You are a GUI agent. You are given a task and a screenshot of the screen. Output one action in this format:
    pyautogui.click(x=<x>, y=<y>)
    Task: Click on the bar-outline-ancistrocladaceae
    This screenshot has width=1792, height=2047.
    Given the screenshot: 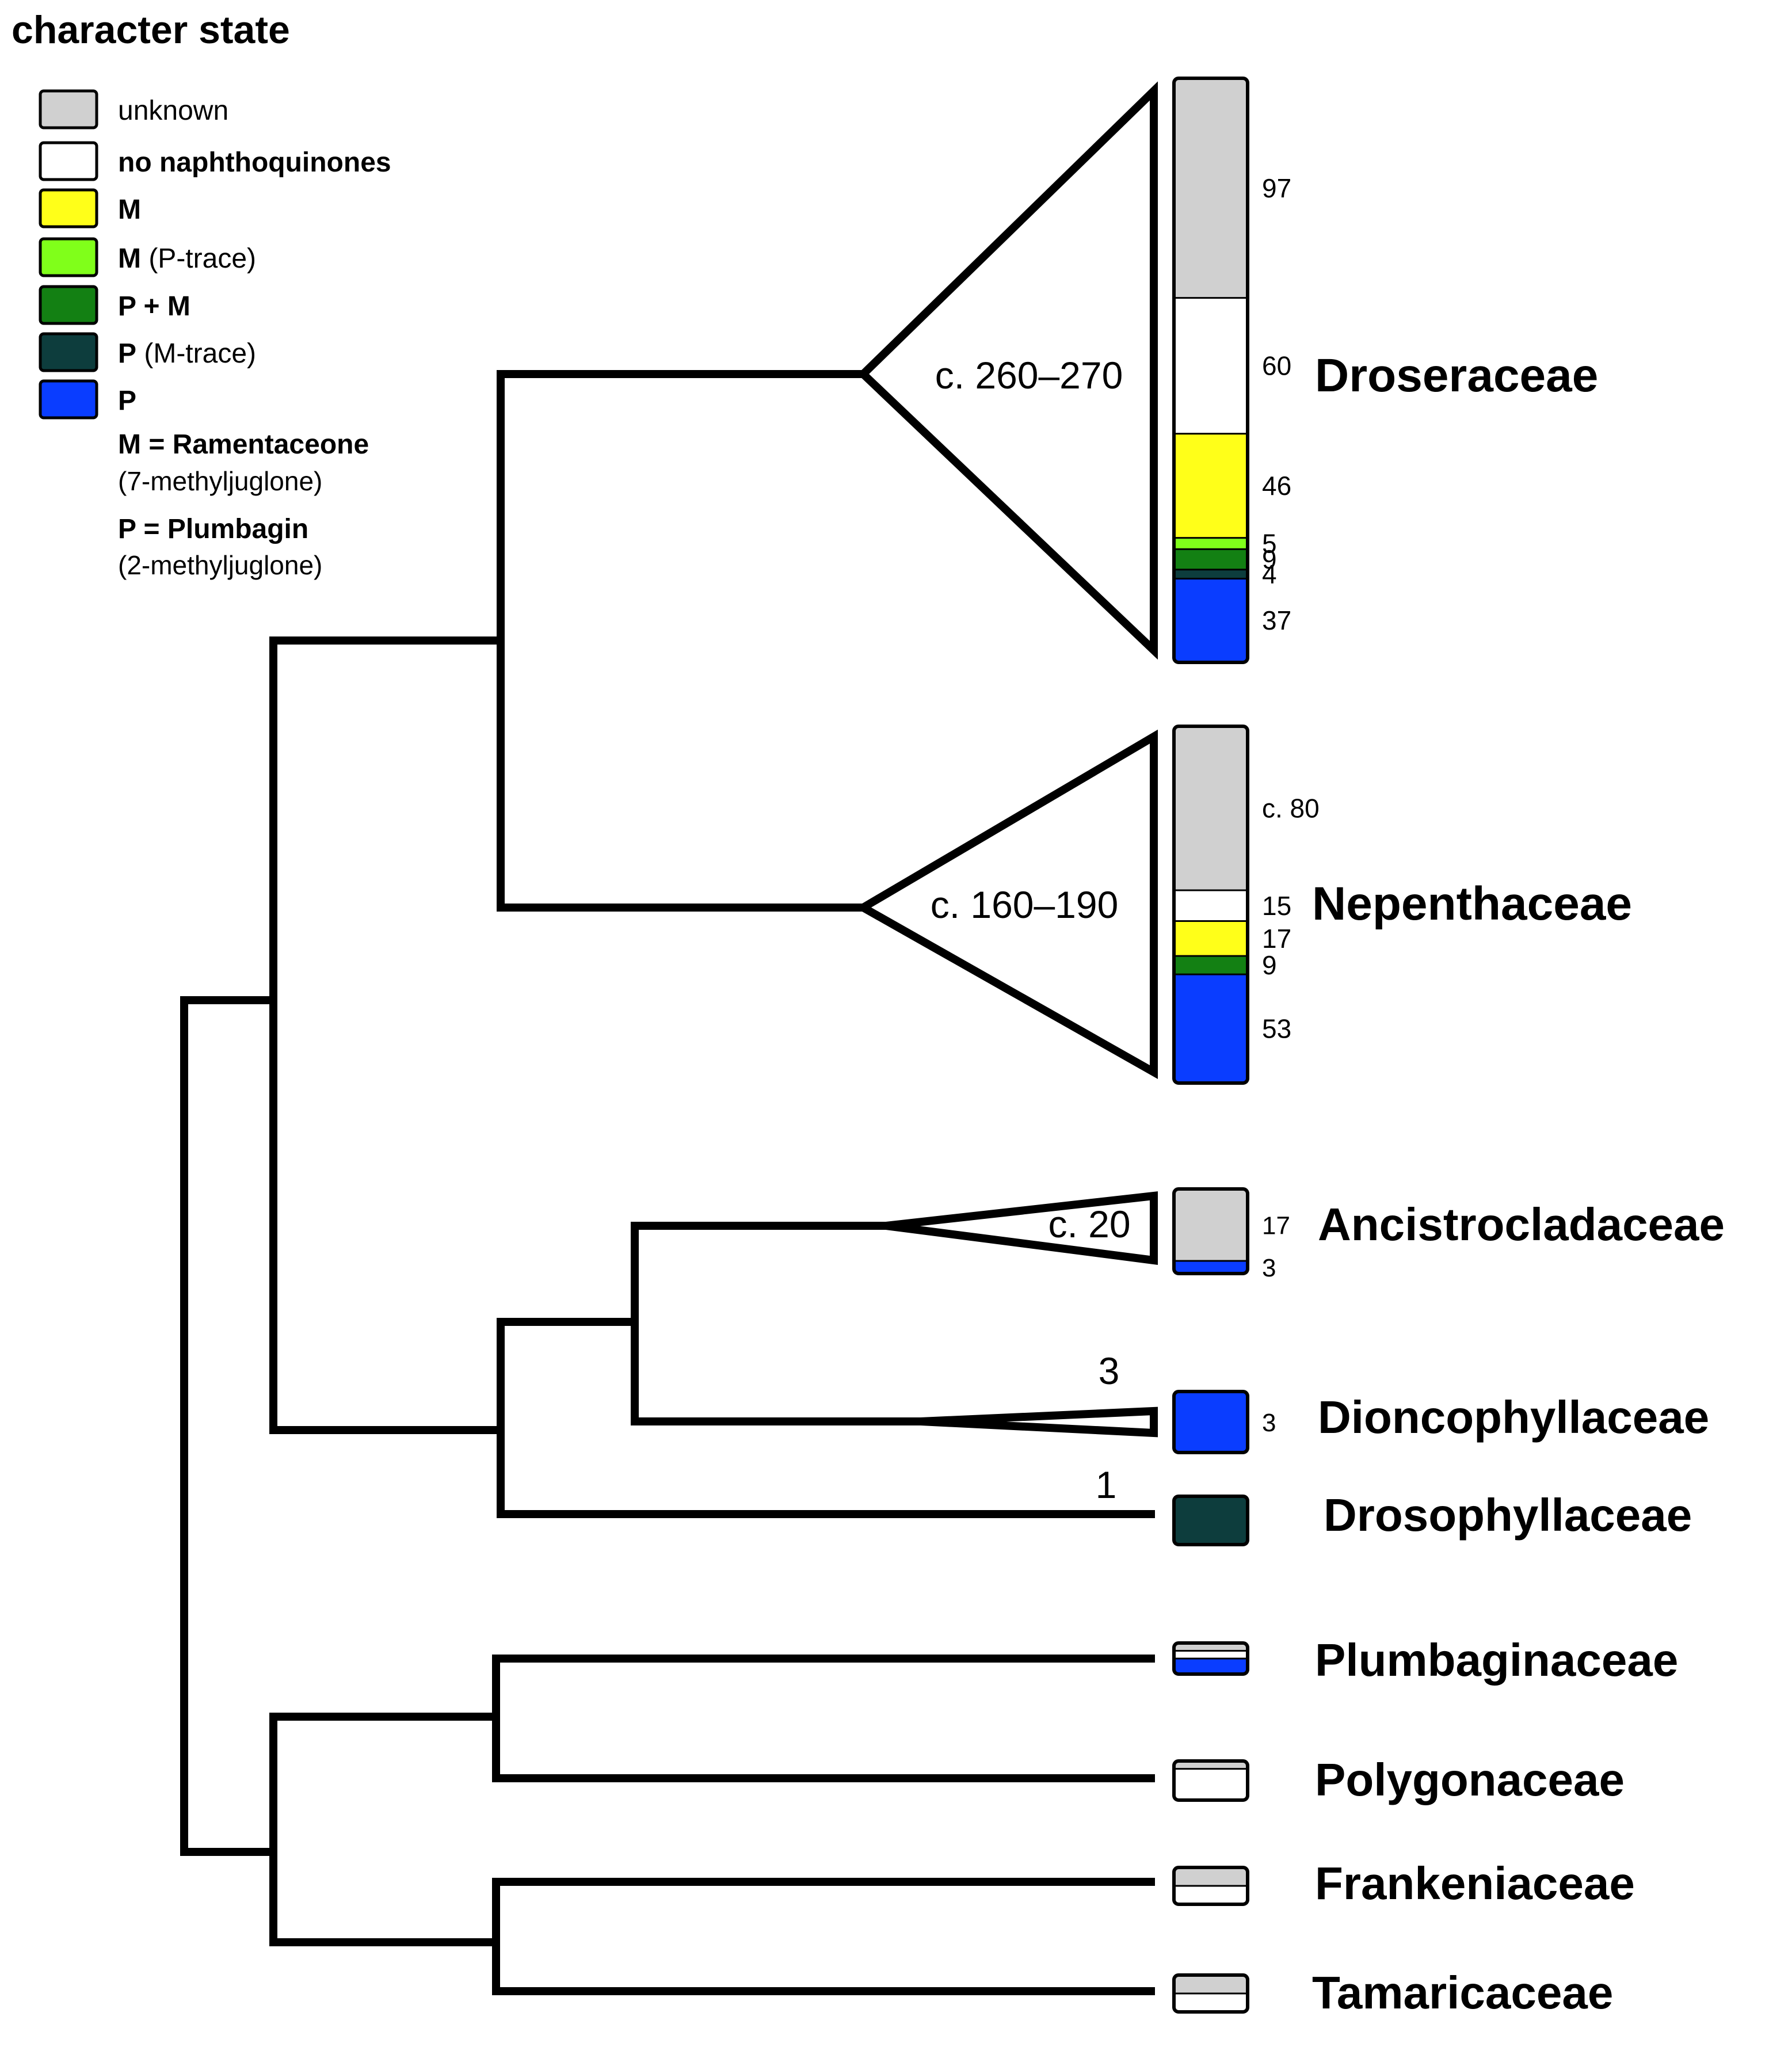 What is the action you would take?
    pyautogui.click(x=1210, y=1231)
    